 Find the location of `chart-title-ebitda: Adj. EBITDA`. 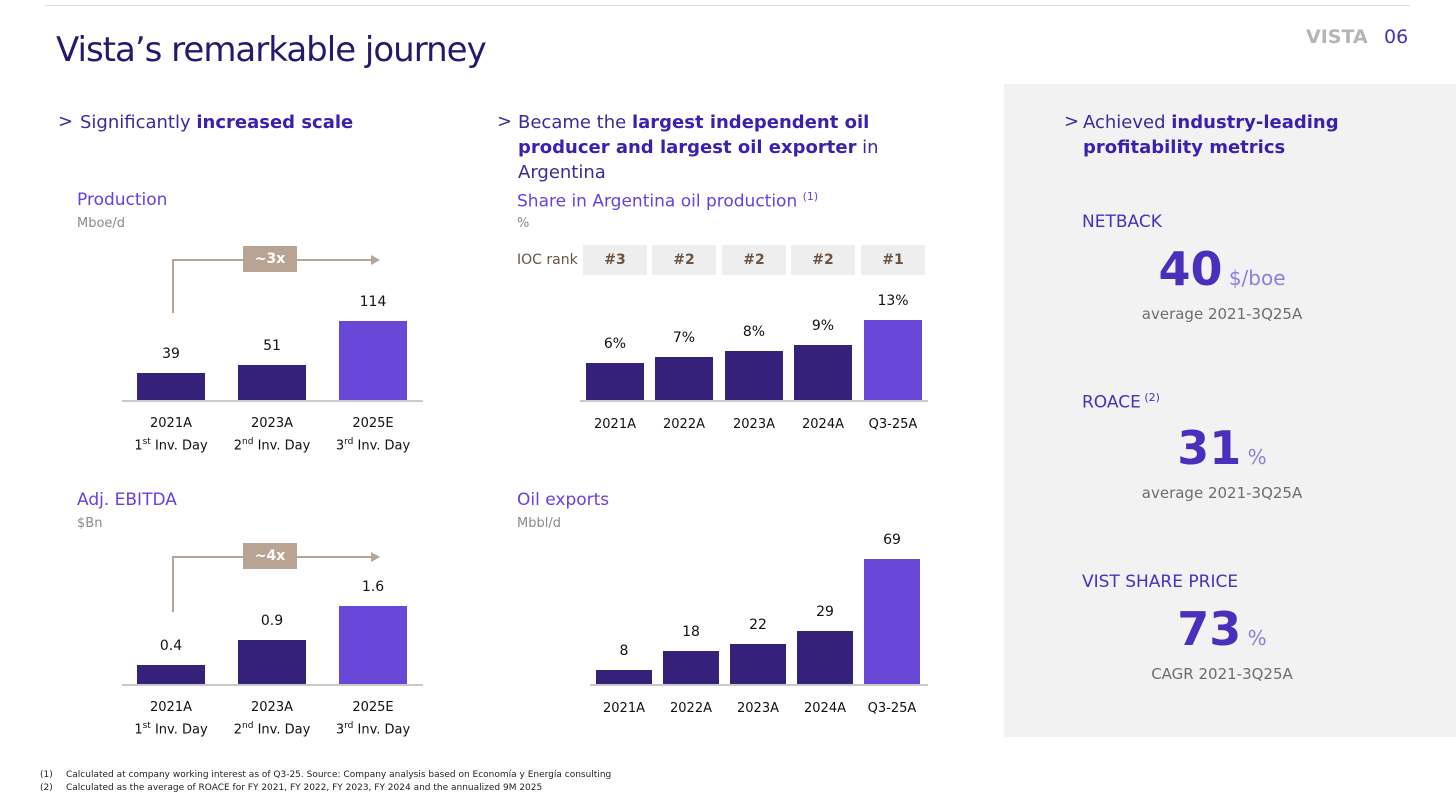

chart-title-ebitda: Adj. EBITDA is located at coordinates (127, 500).